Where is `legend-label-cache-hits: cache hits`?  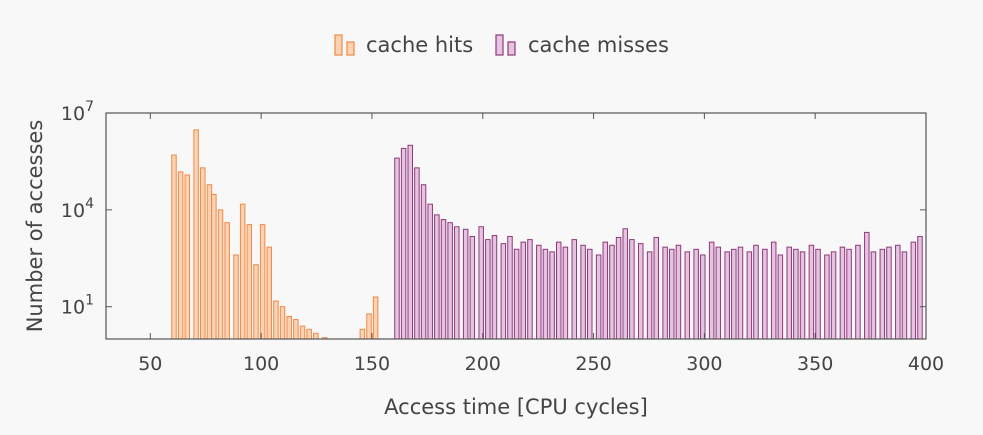 legend-label-cache-hits: cache hits is located at coordinates (419, 45).